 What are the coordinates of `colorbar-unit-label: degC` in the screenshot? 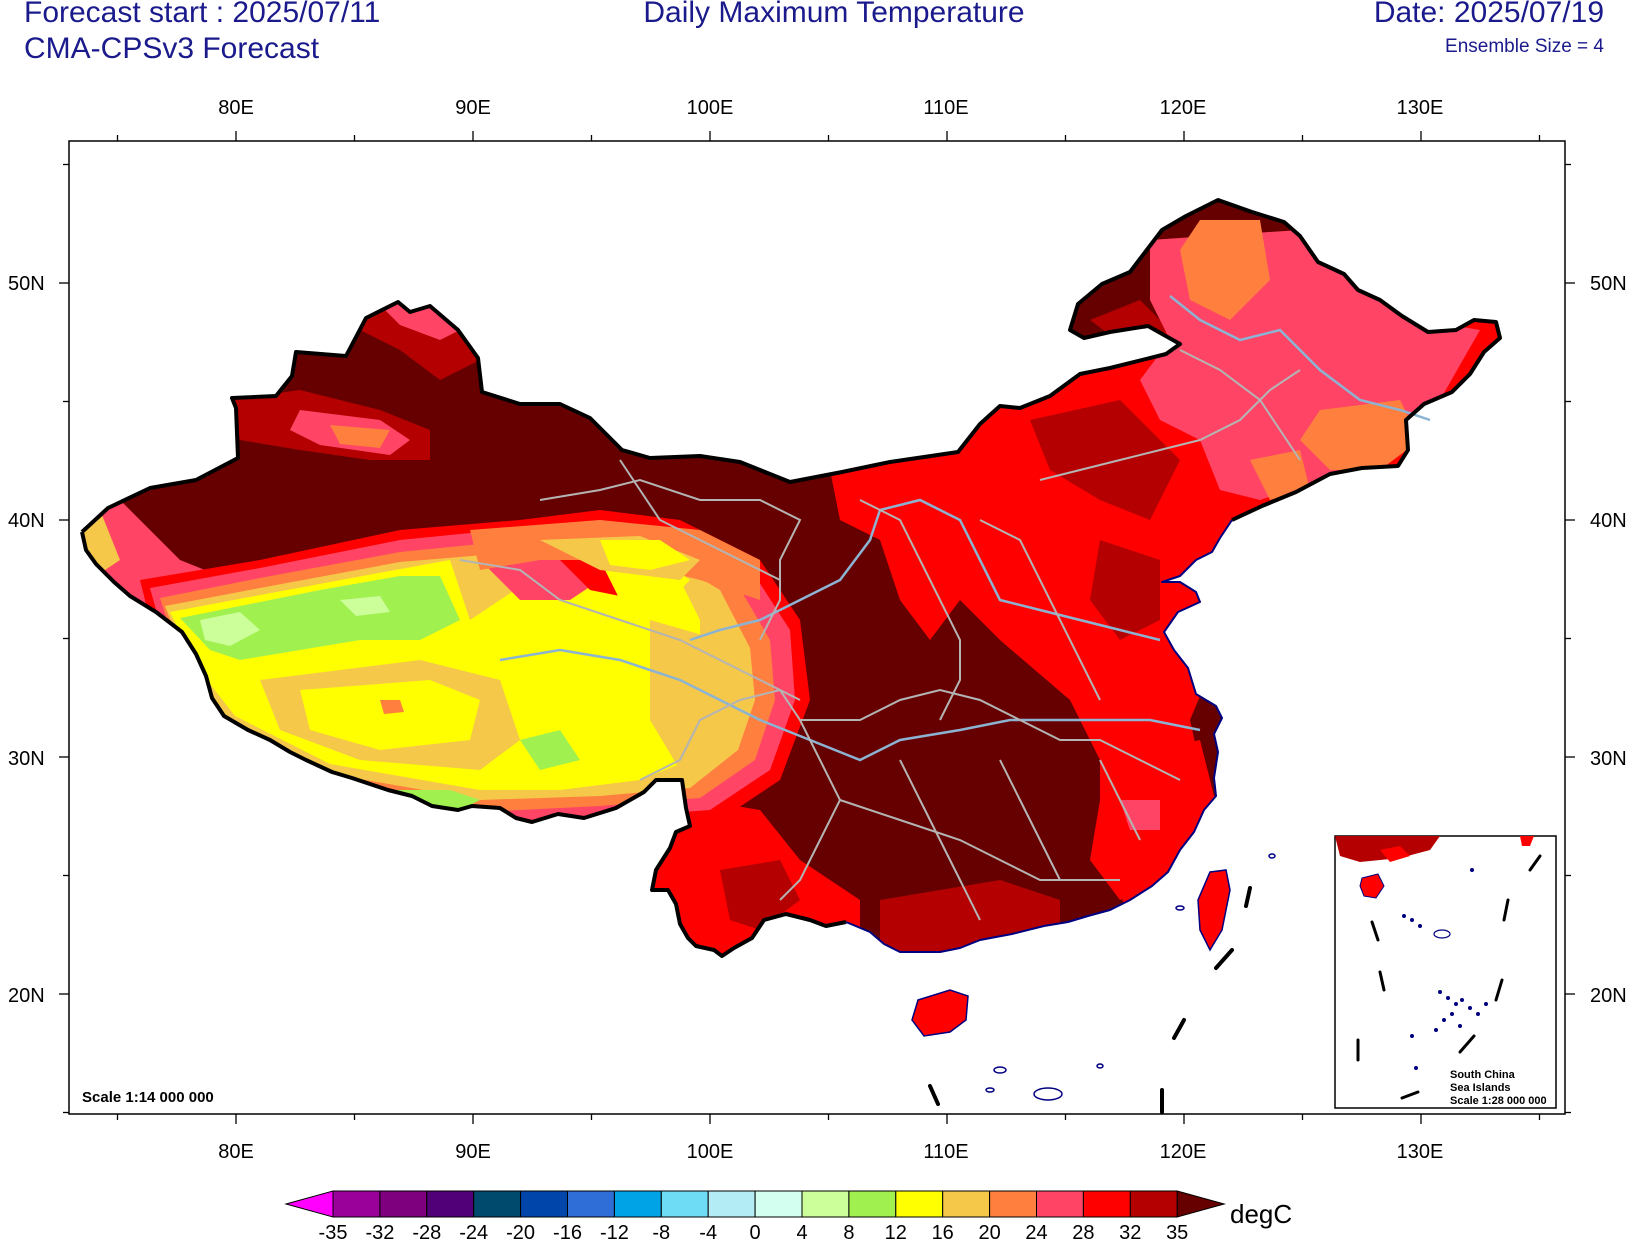 It's located at (1261, 1214).